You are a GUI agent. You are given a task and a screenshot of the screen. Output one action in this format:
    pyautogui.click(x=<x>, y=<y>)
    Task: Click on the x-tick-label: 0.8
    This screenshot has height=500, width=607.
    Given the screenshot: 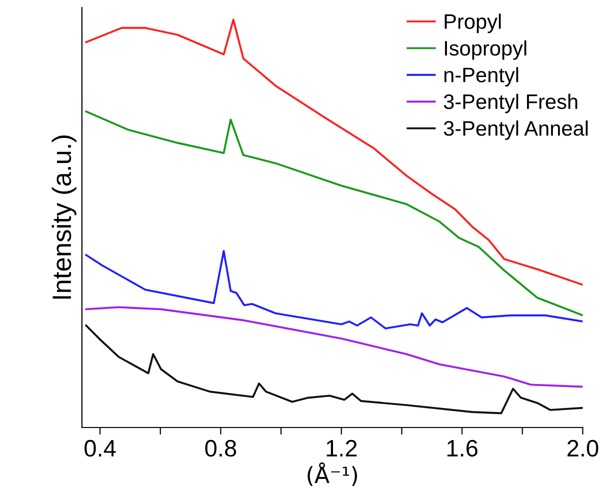 What is the action you would take?
    pyautogui.click(x=220, y=448)
    